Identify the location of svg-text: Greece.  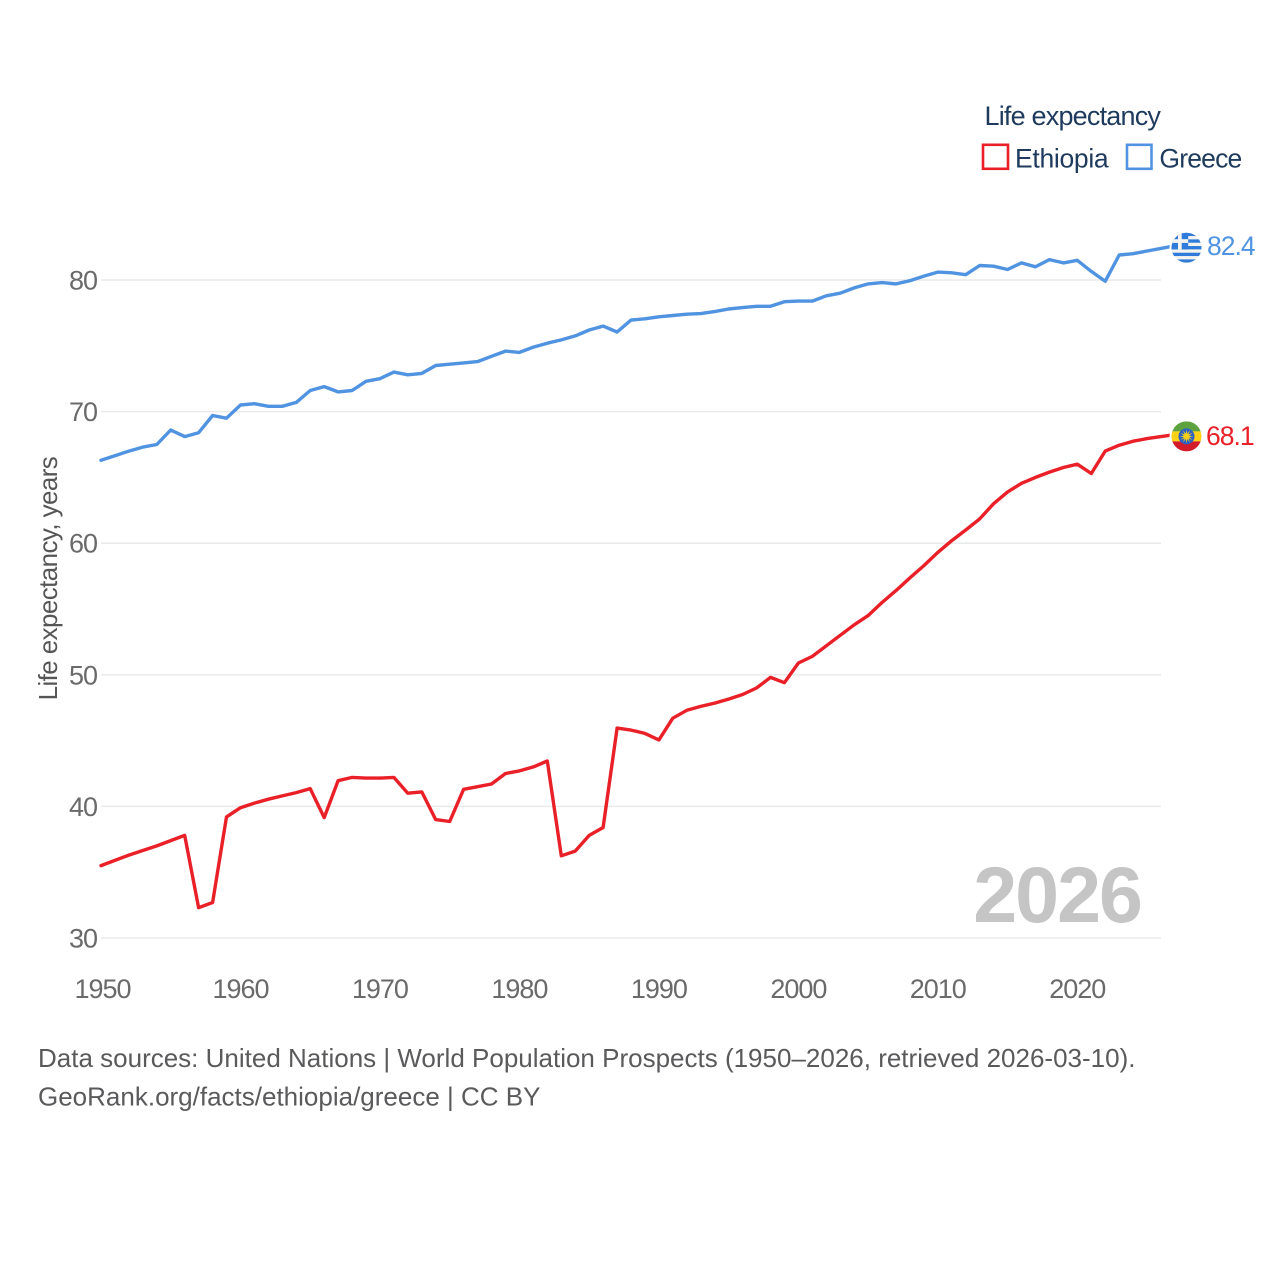
(1200, 159).